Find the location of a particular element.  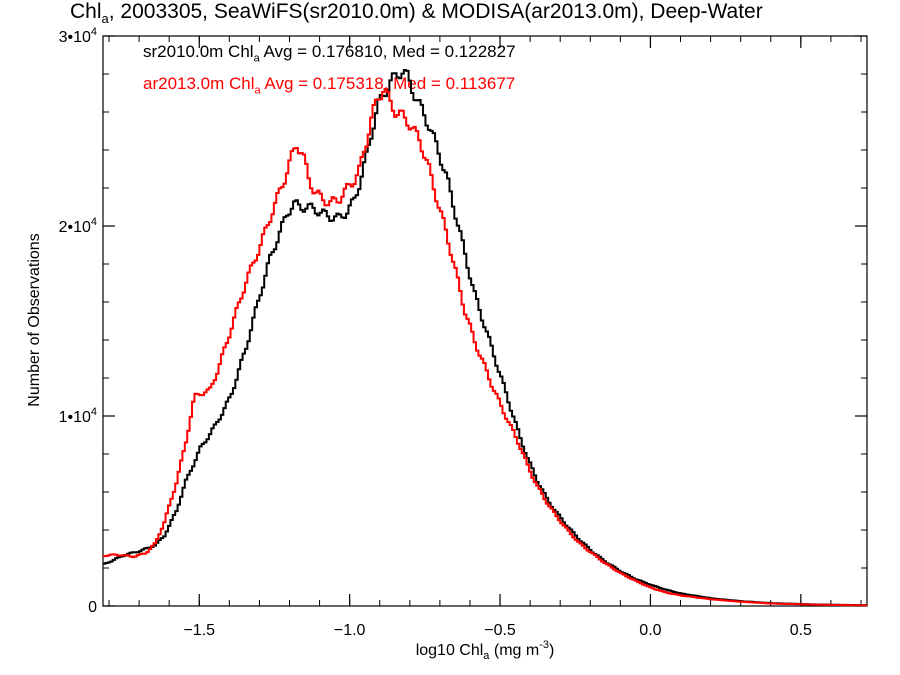

x-tick-label: 0.0 is located at coordinates (650, 630).